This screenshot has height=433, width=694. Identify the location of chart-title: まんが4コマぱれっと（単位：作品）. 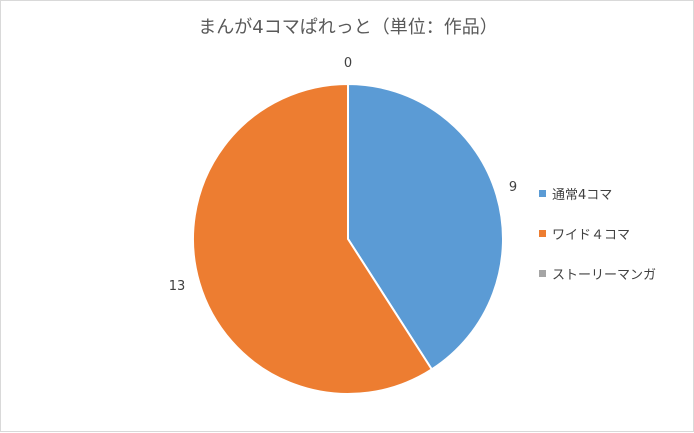
(348, 27).